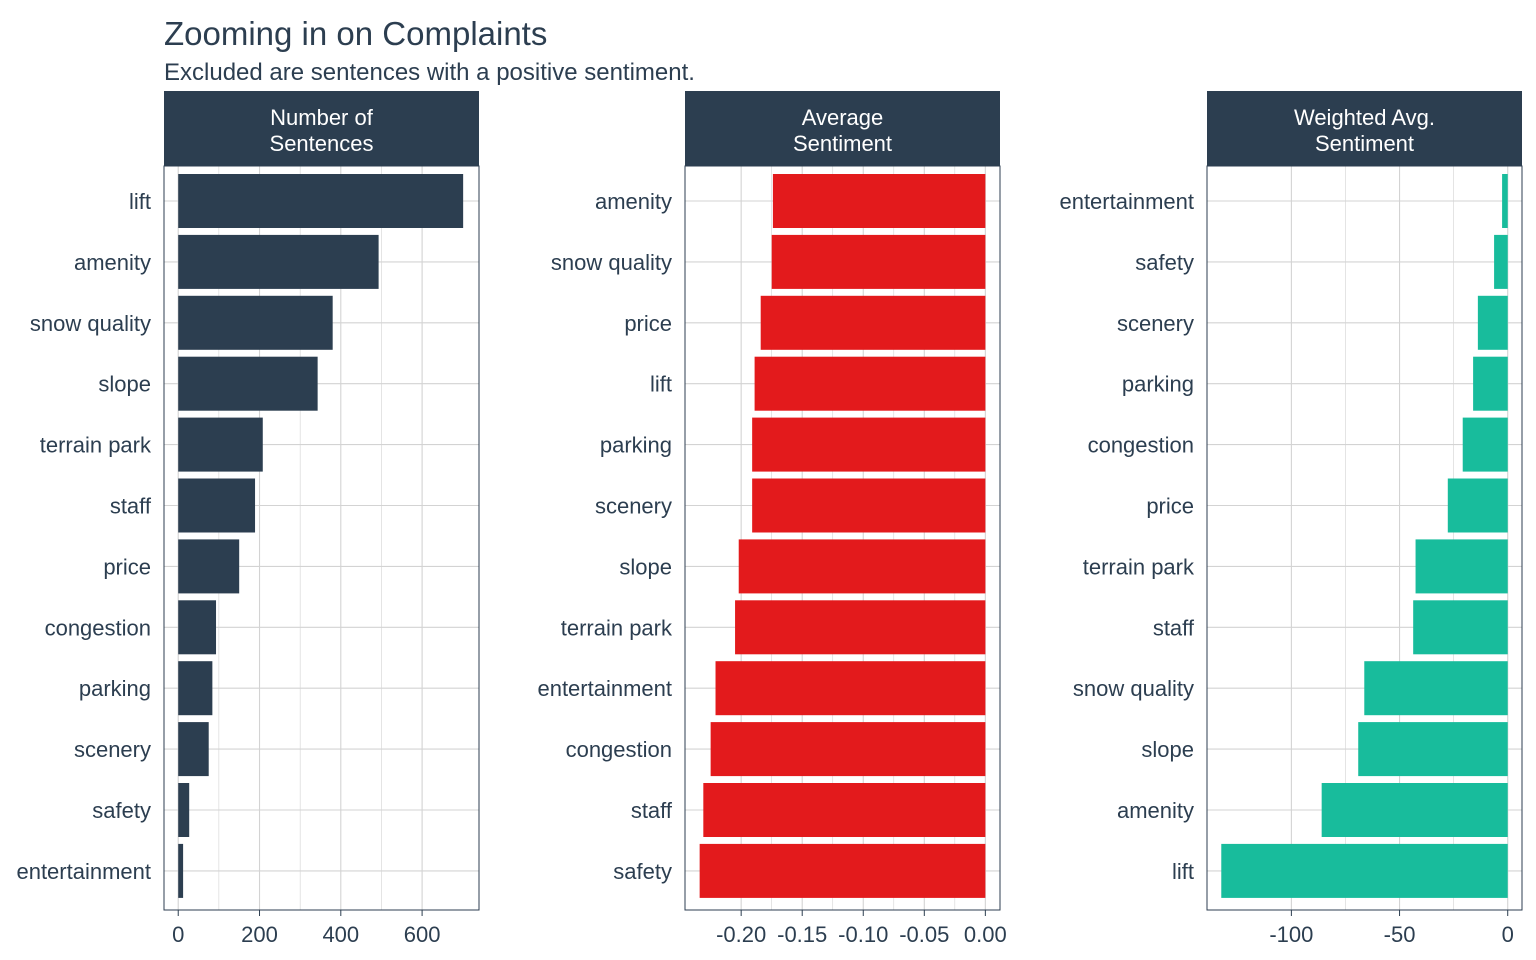 The width and height of the screenshot is (1536, 960). What do you see at coordinates (259, 934) in the screenshot?
I see `x-tick-label: 200` at bounding box center [259, 934].